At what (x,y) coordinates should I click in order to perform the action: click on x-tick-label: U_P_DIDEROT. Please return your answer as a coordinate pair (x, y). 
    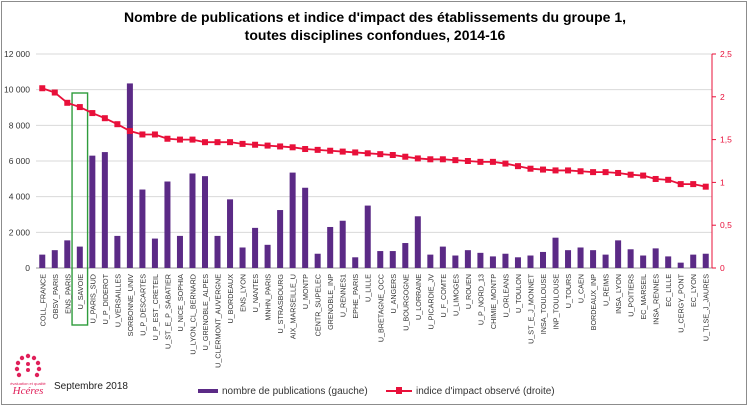
    Looking at the image, I should click on (105, 298).